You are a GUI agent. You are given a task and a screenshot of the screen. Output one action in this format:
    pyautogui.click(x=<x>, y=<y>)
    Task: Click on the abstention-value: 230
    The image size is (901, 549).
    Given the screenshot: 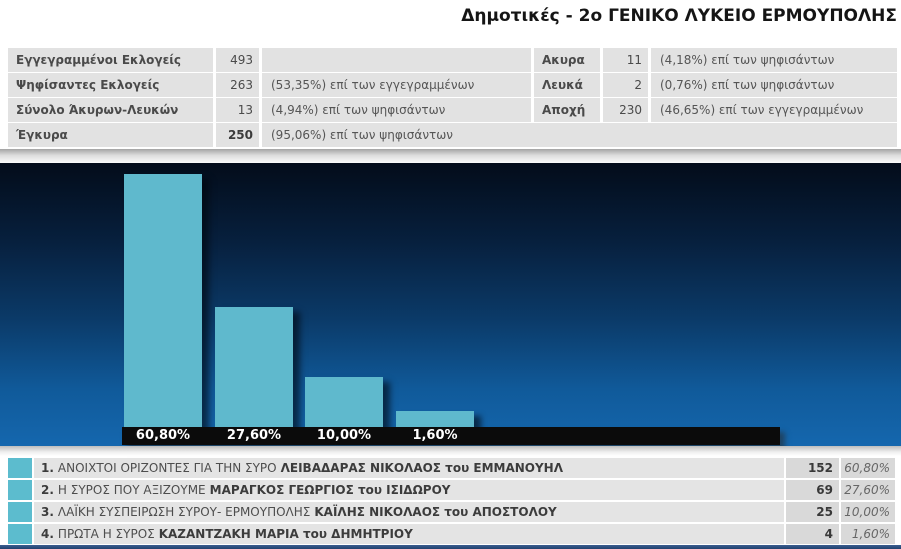 What is the action you would take?
    pyautogui.click(x=625, y=110)
    